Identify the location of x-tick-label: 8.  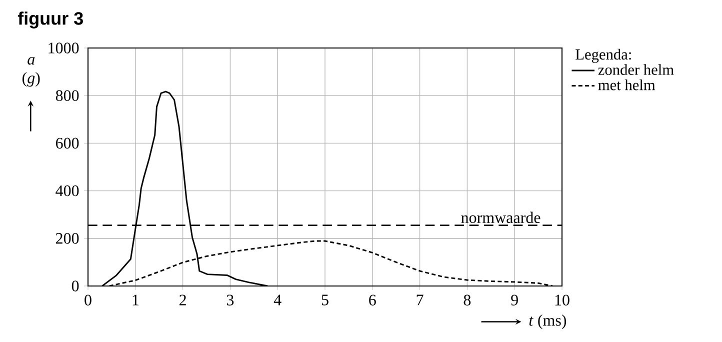
(467, 300).